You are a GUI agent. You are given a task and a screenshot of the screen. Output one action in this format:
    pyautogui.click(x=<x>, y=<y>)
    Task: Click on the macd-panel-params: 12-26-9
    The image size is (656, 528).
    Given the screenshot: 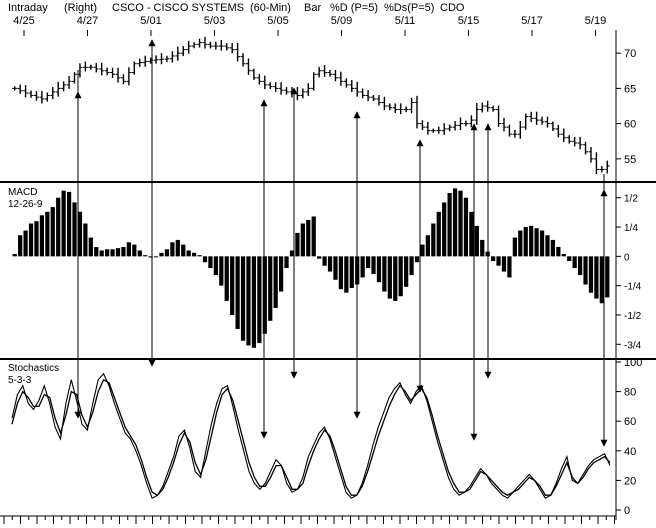 What is the action you would take?
    pyautogui.click(x=25, y=204)
    